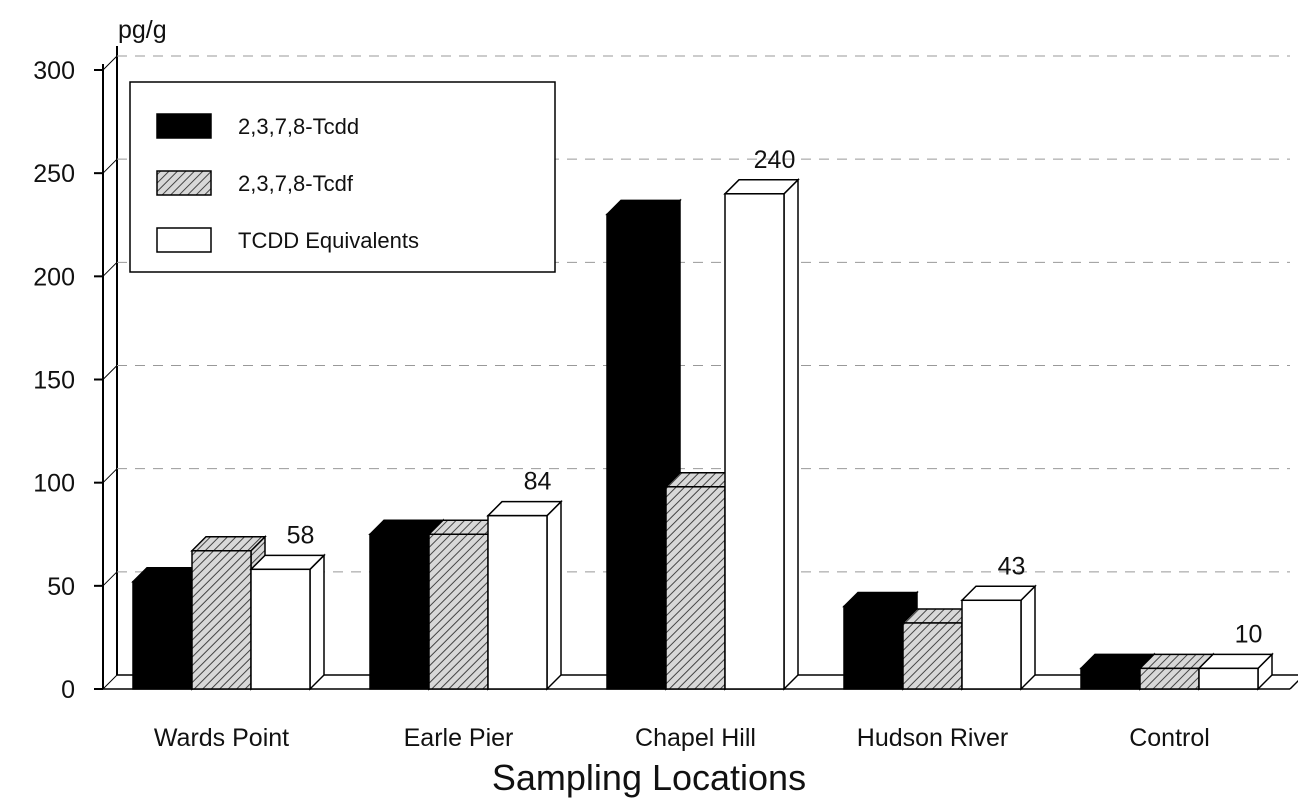 This screenshot has height=811, width=1298. What do you see at coordinates (932, 738) in the screenshot?
I see `x-tick-label: Hudson River` at bounding box center [932, 738].